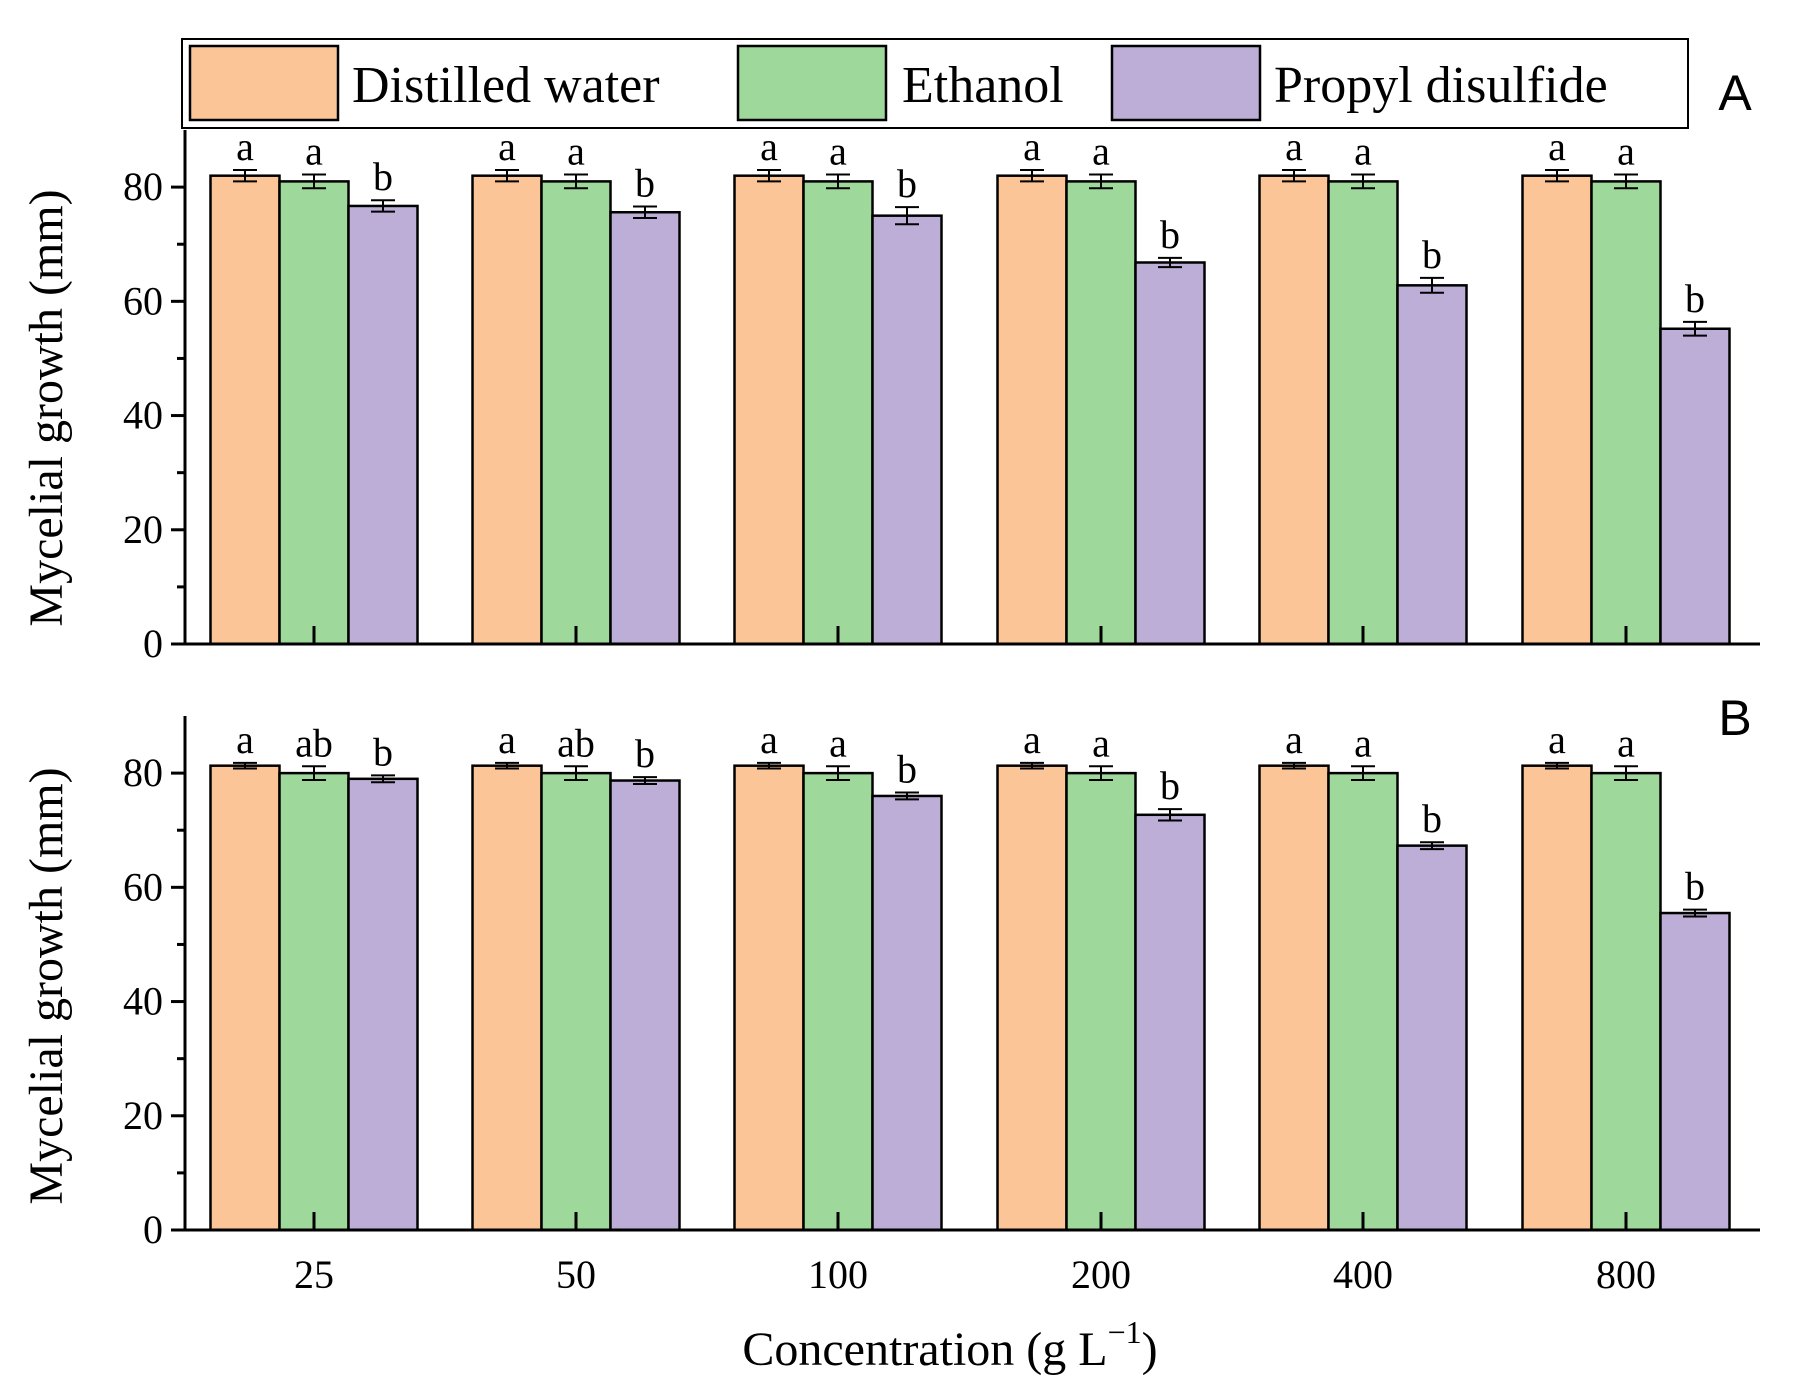 This screenshot has height=1394, width=1793. Describe the element at coordinates (1150, 1349) in the screenshot. I see `x-axis-title-close: )` at that location.